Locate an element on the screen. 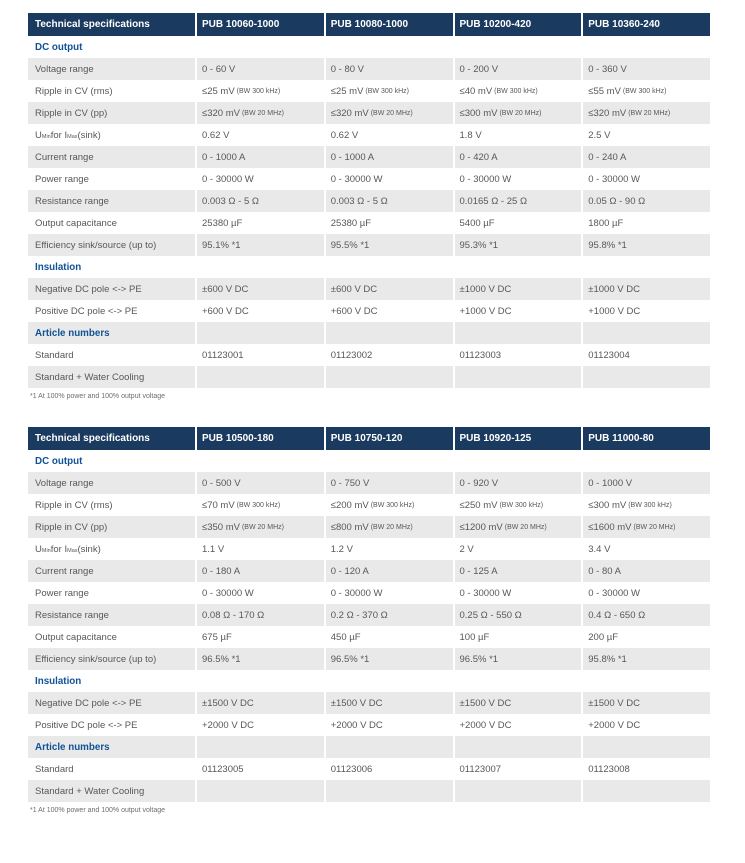  spec-value: 0 - 125 A is located at coordinates (517, 571).